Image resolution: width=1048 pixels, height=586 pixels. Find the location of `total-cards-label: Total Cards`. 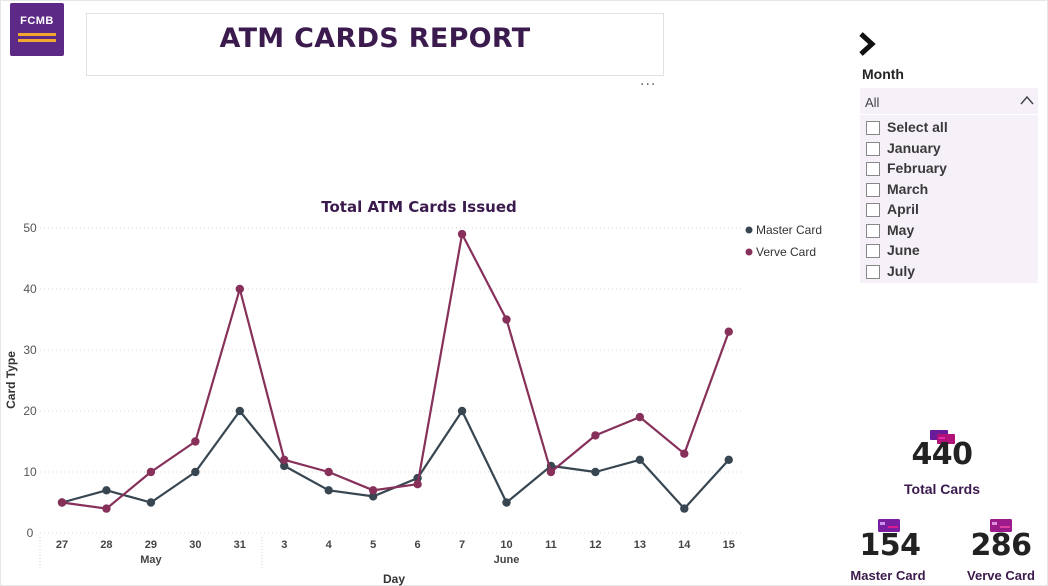

total-cards-label: Total Cards is located at coordinates (942, 489).